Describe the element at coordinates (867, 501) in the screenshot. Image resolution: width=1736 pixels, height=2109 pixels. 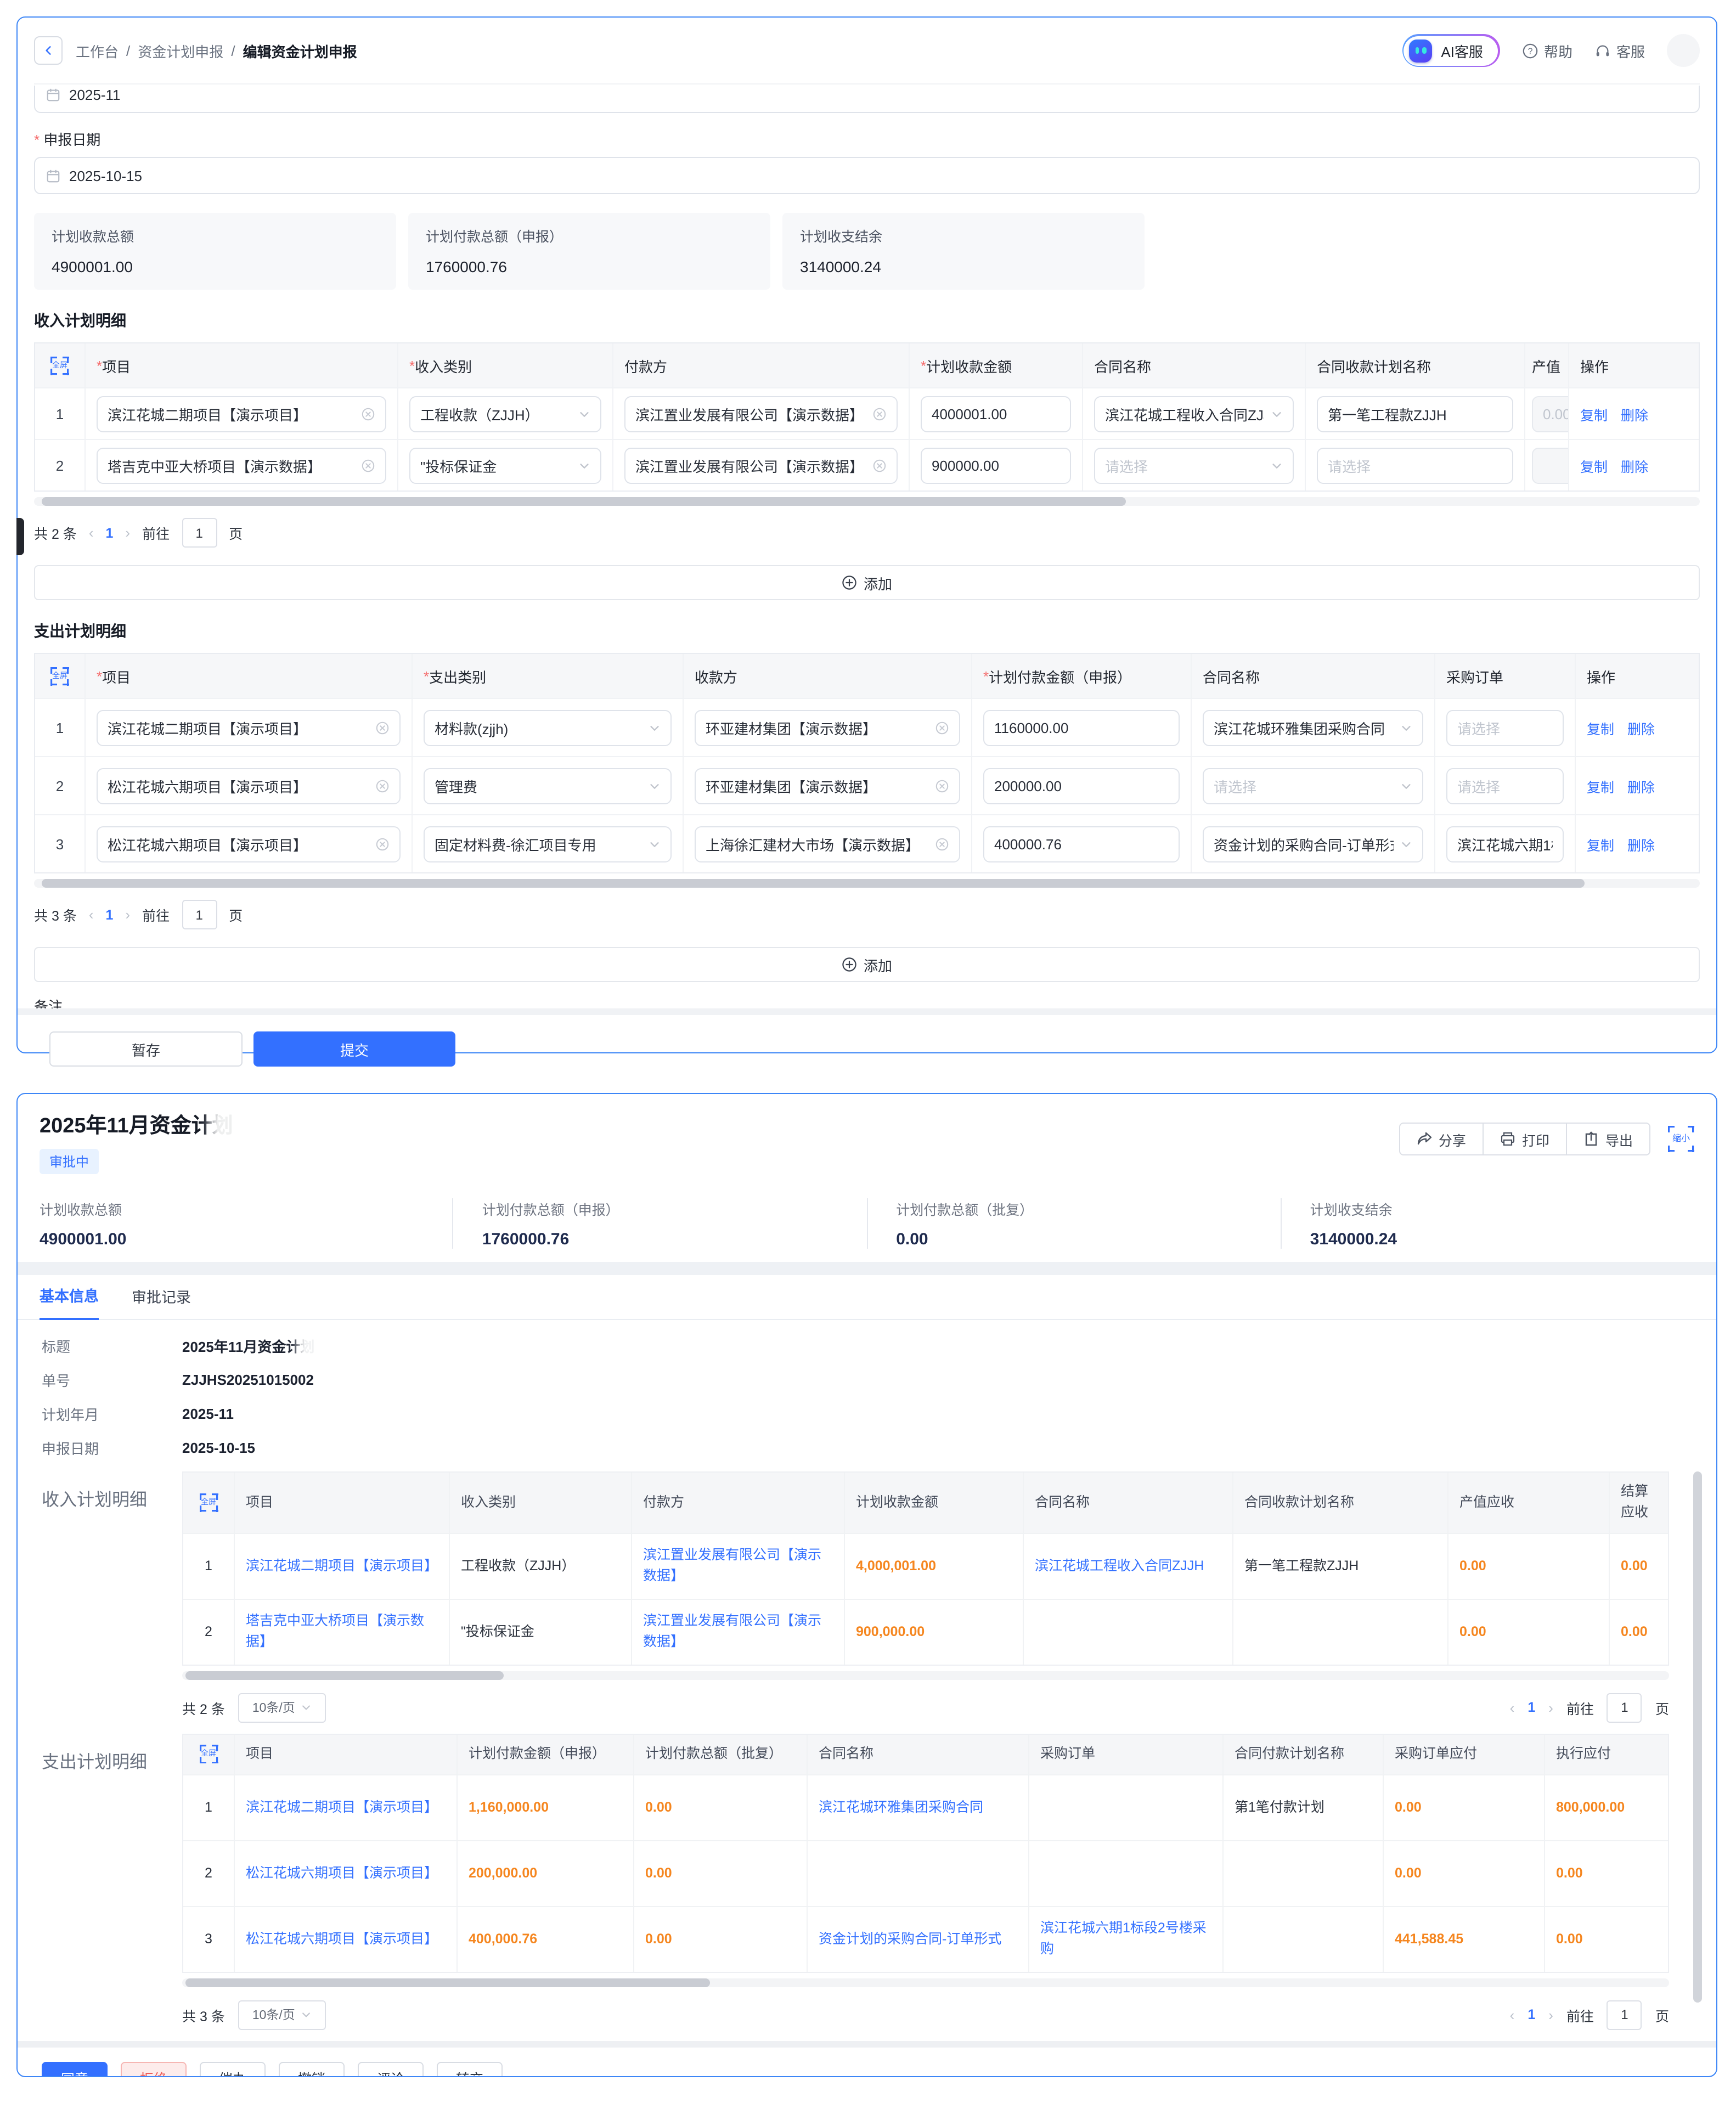
I see `income-hscrollbar` at that location.